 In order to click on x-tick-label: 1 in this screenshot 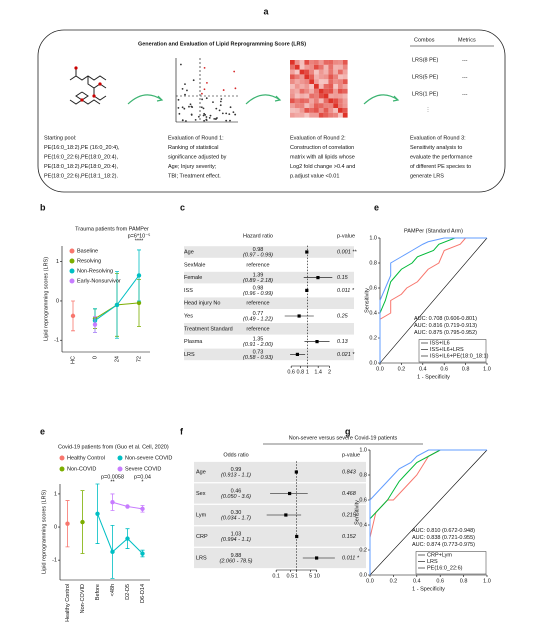, I will do `click(296, 576)`.